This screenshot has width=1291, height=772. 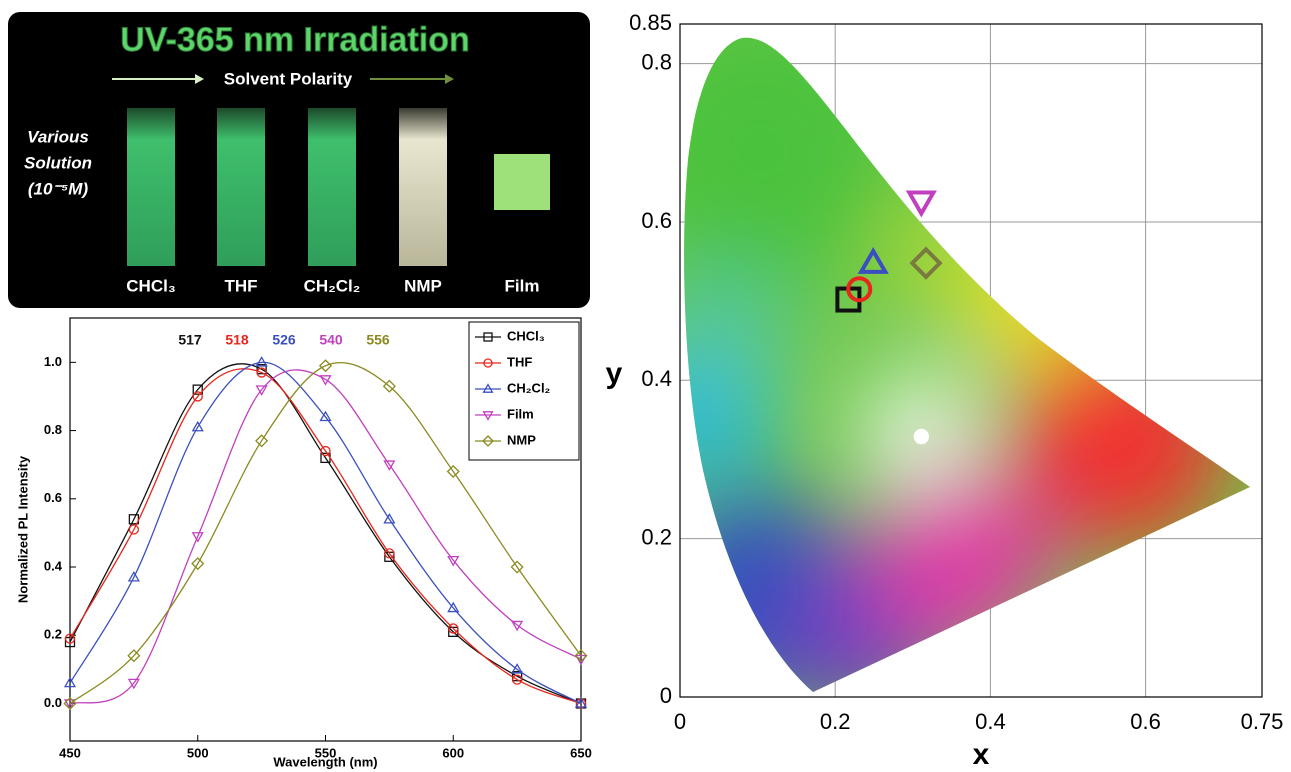 I want to click on x-axis-label: Wavelength (nm), so click(x=325, y=761).